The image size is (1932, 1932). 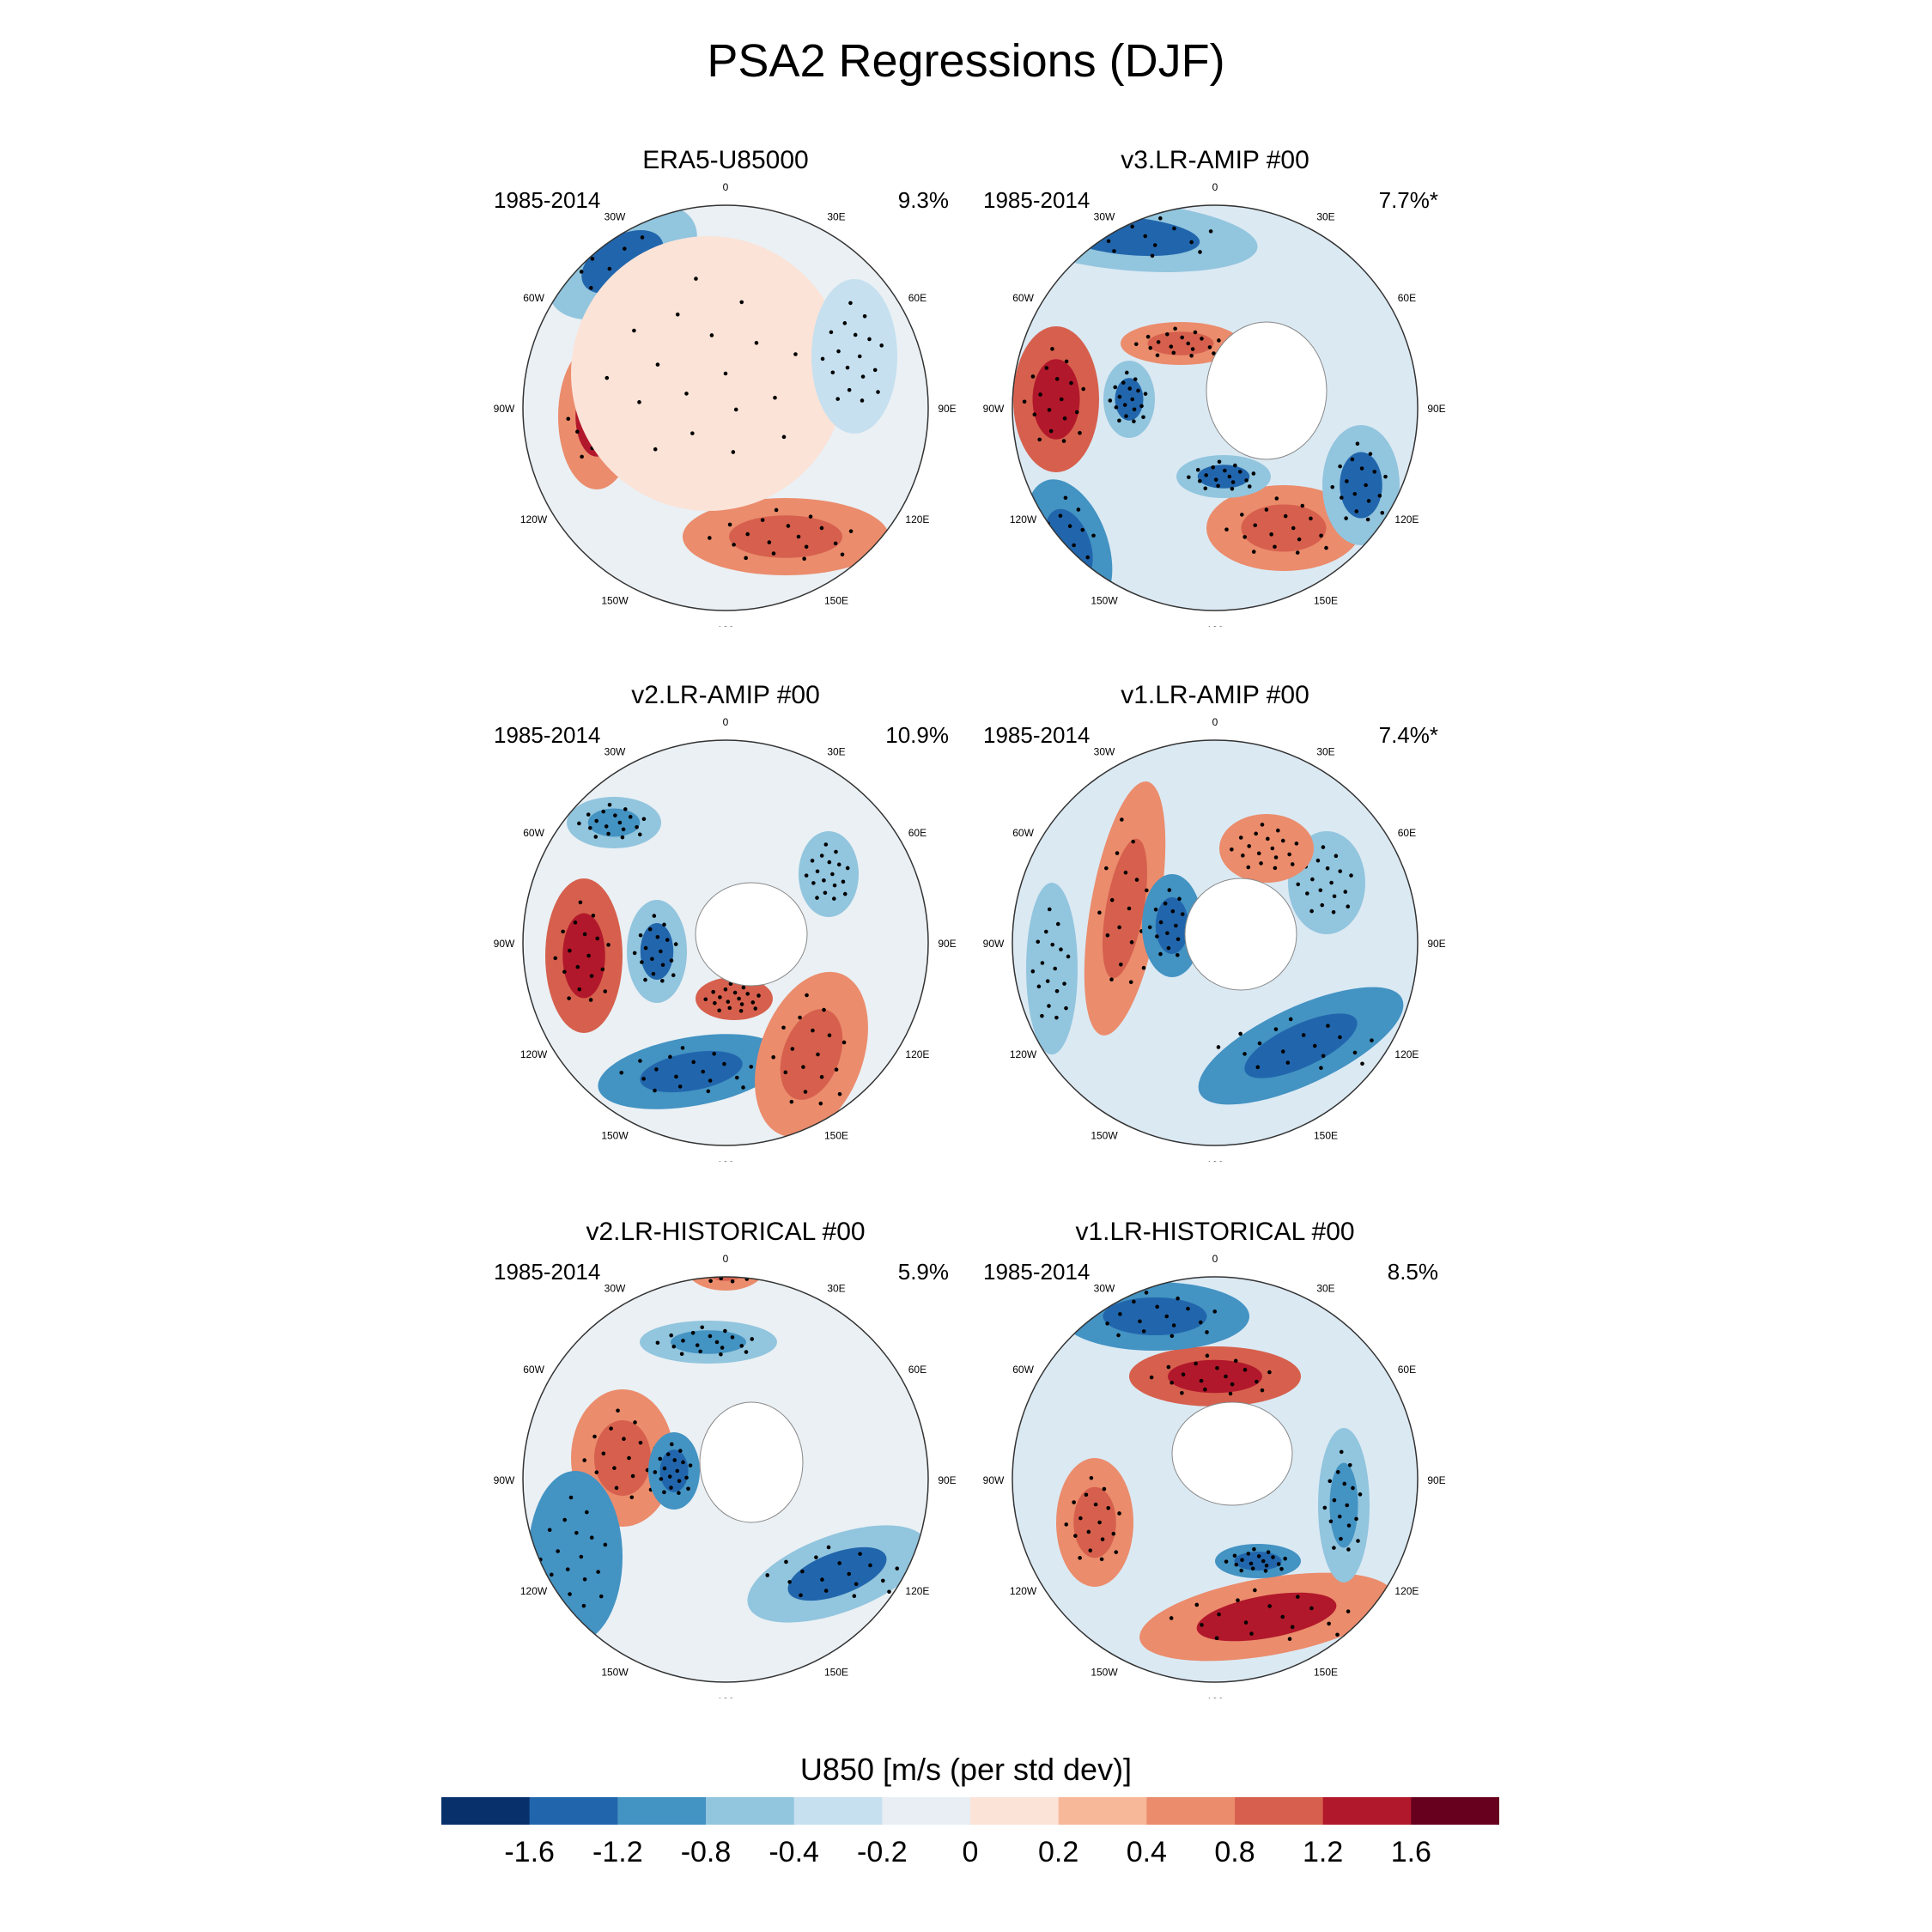 I want to click on longitude-label: 30W, so click(x=616, y=217).